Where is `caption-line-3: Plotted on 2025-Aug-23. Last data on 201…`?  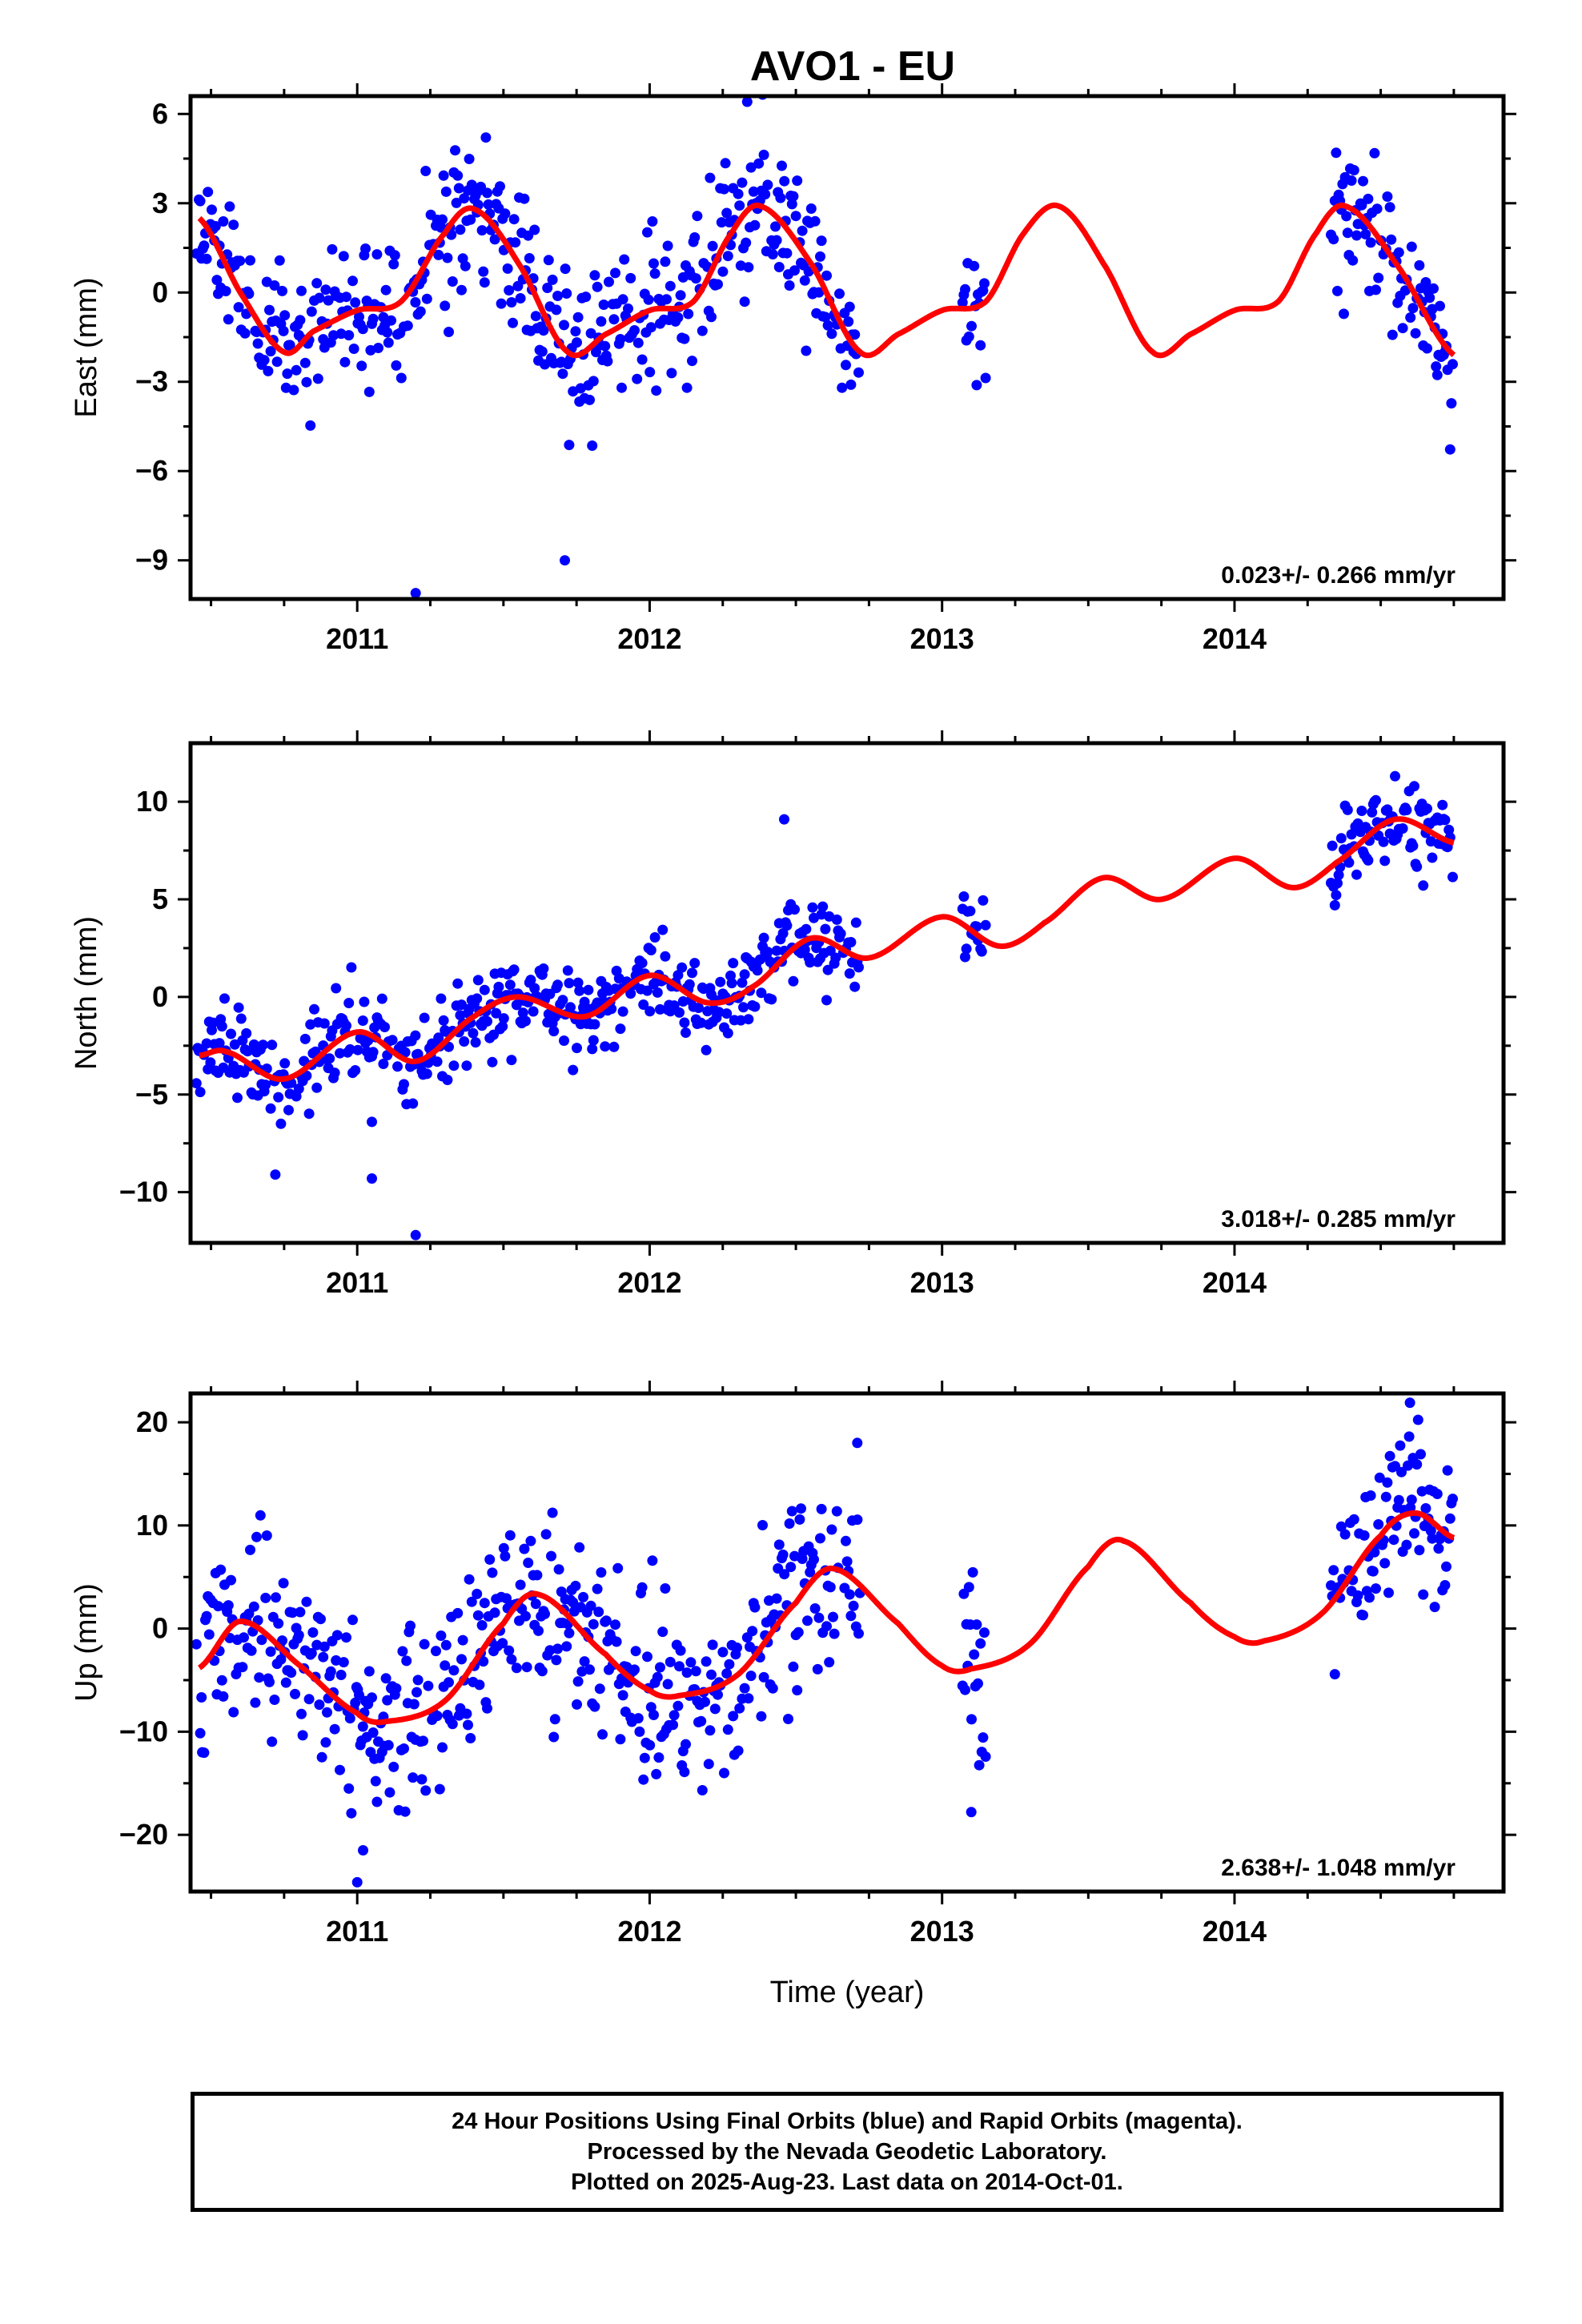
caption-line-3: Plotted on 2025-Aug-23. Last data on 201… is located at coordinates (847, 2182).